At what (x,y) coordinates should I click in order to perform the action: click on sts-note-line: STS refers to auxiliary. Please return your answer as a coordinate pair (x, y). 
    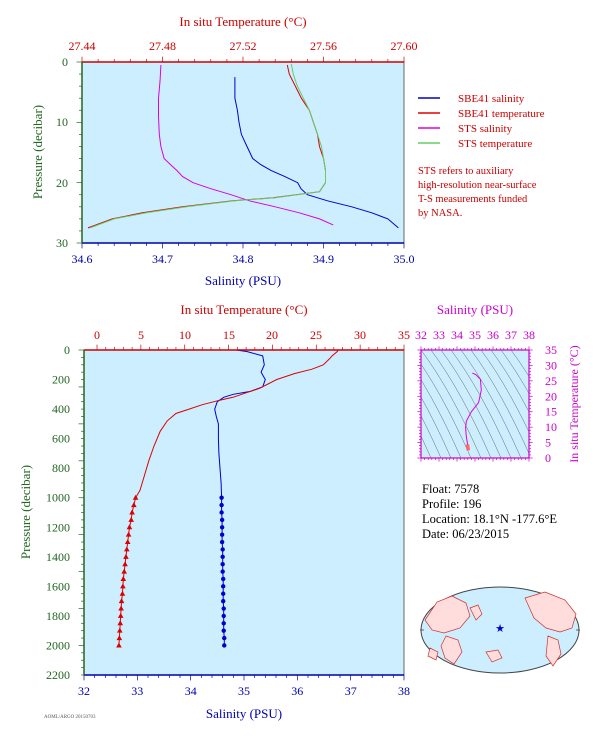
    Looking at the image, I should click on (466, 171).